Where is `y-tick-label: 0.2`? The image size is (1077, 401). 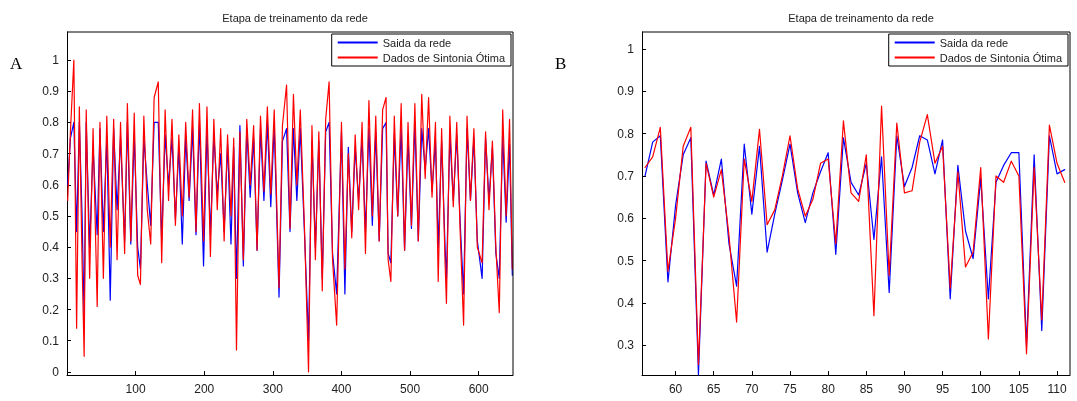 y-tick-label: 0.2 is located at coordinates (51, 309).